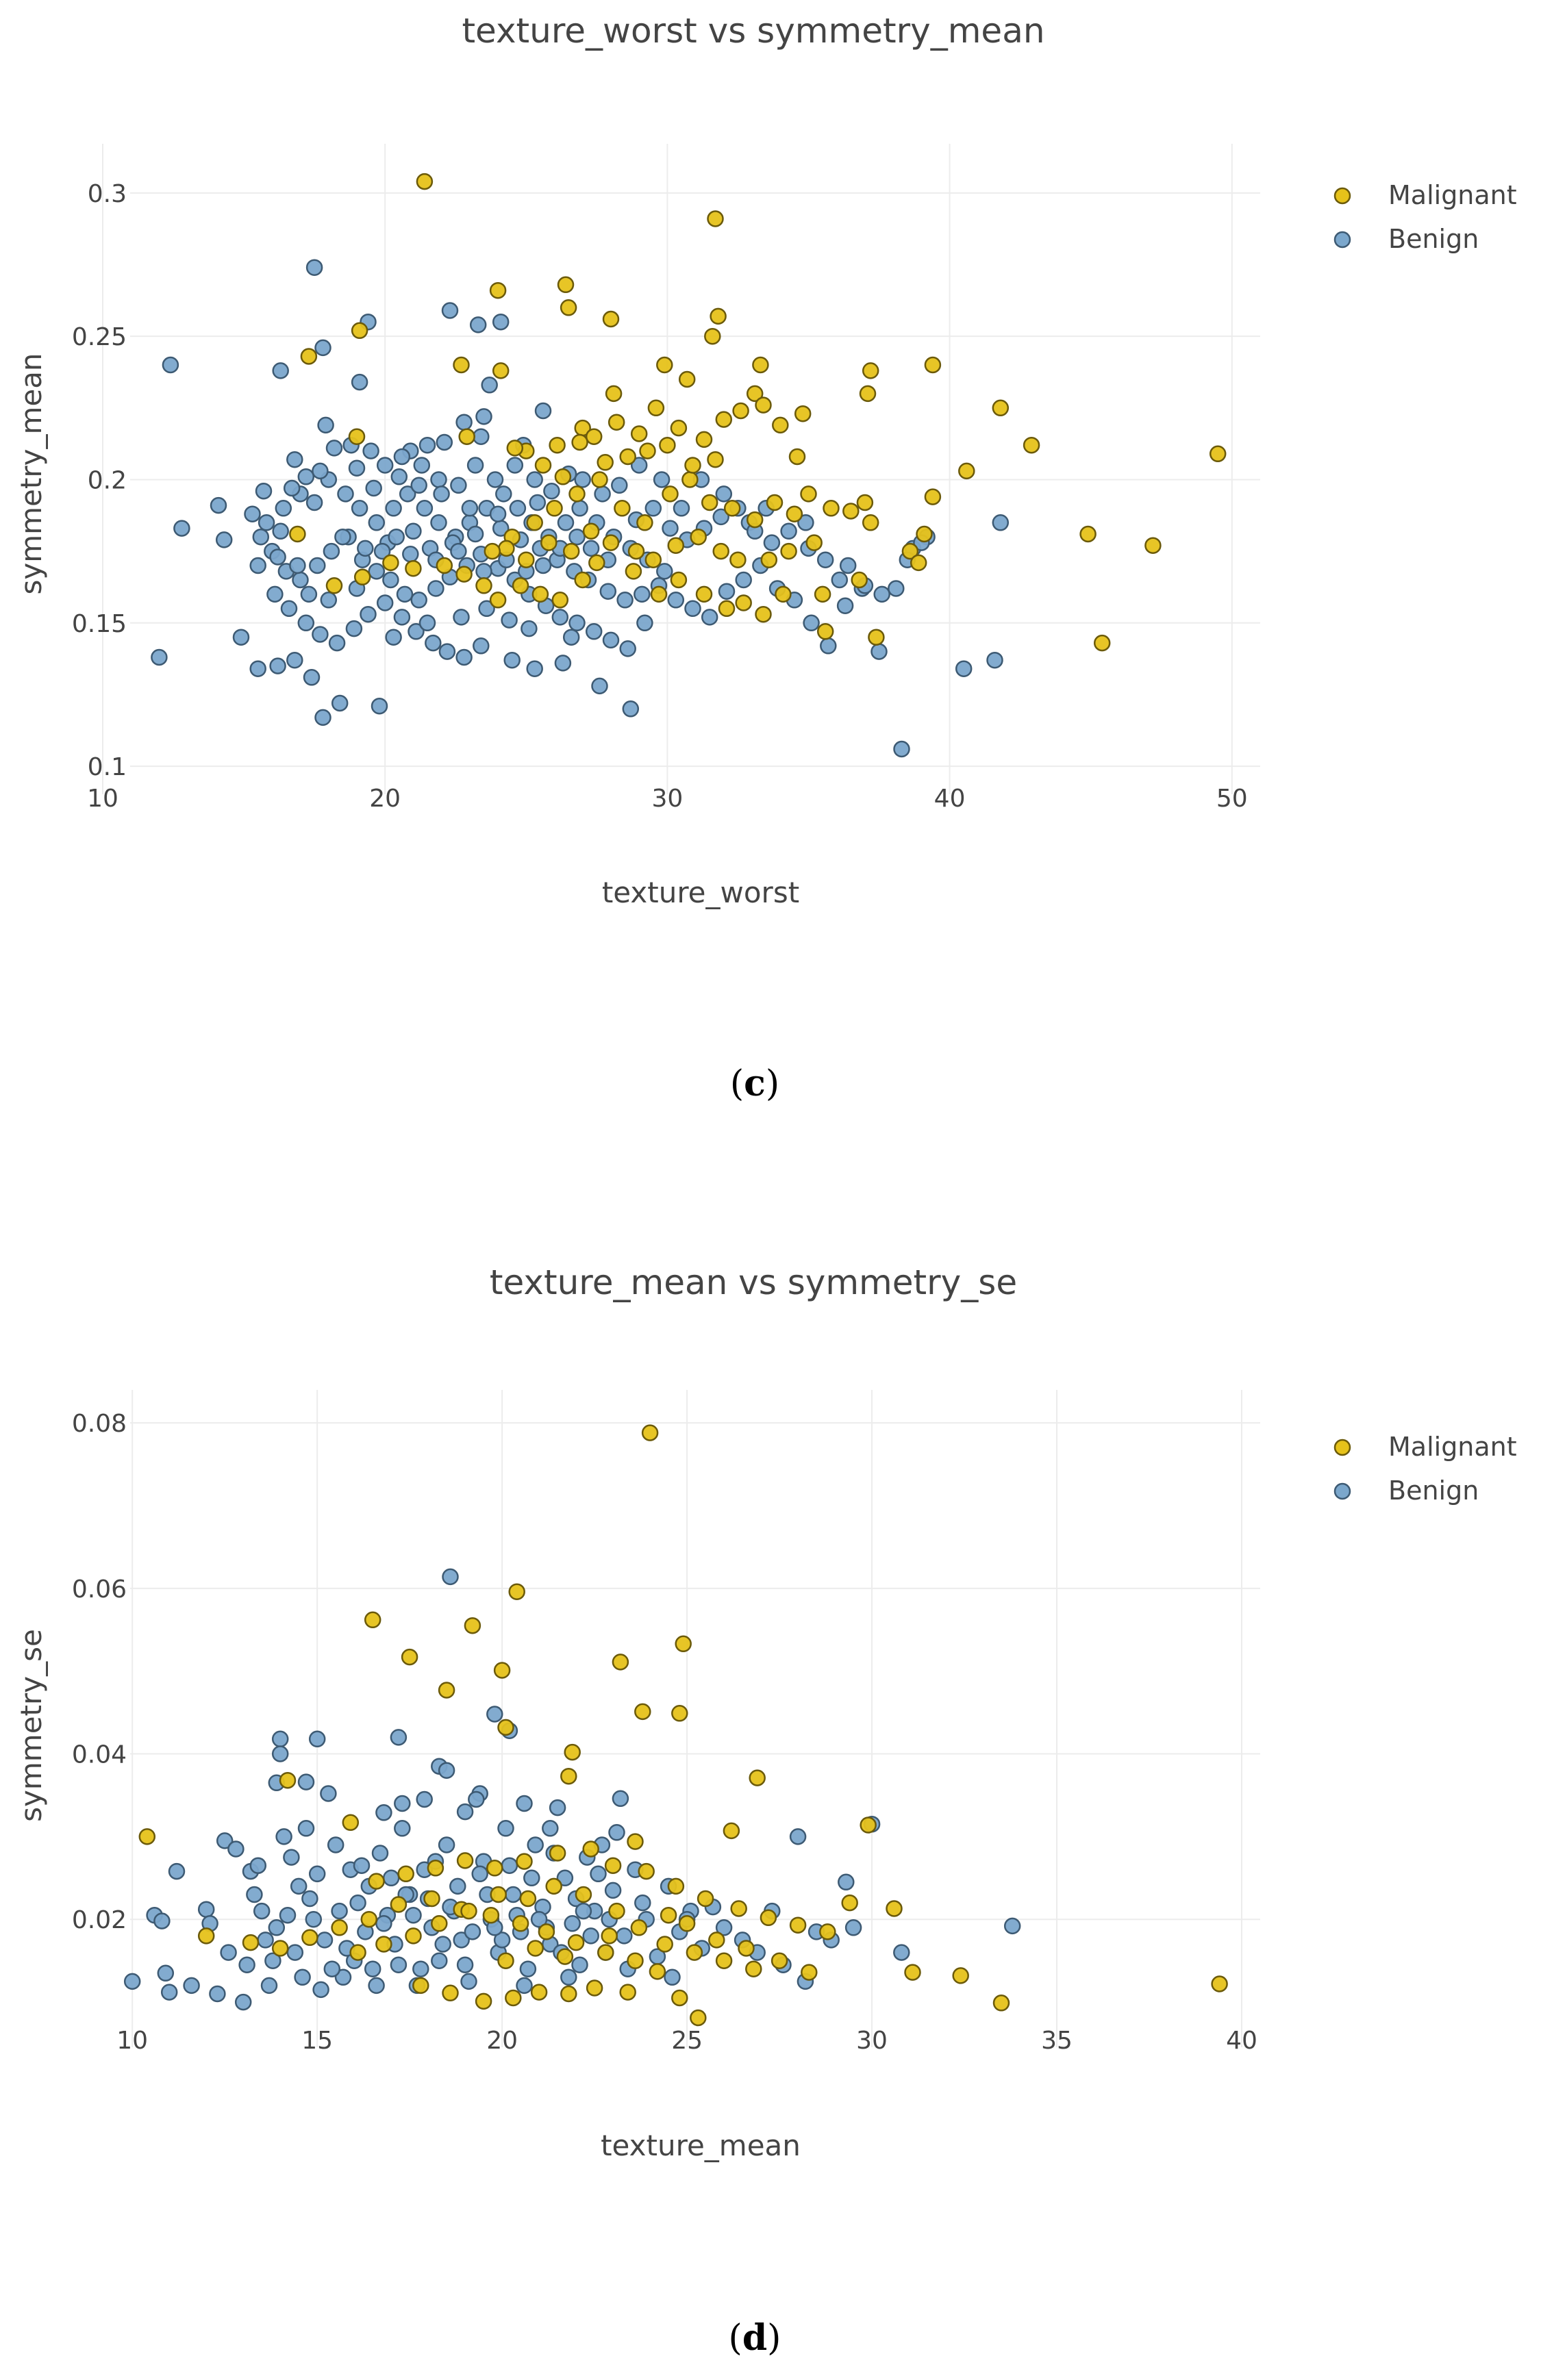  Describe the element at coordinates (1425, 195) in the screenshot. I see `legend-item-malignant: Malignant` at that location.